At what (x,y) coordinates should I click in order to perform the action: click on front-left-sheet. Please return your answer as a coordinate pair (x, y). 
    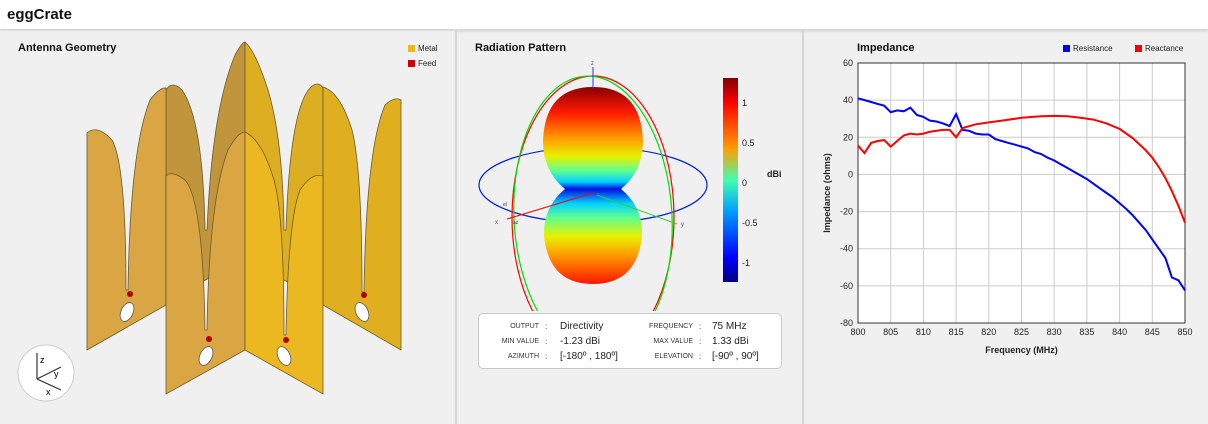
    Looking at the image, I should click on (205, 263).